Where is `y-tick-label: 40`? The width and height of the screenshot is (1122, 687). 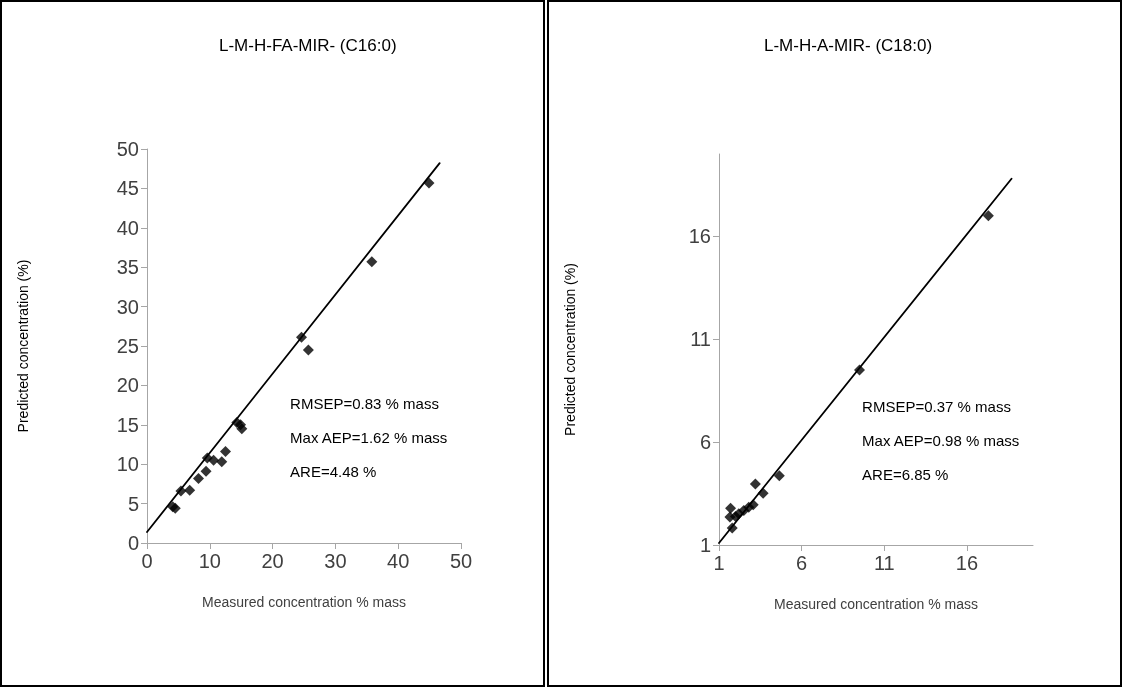
y-tick-label: 40 is located at coordinates (127, 227).